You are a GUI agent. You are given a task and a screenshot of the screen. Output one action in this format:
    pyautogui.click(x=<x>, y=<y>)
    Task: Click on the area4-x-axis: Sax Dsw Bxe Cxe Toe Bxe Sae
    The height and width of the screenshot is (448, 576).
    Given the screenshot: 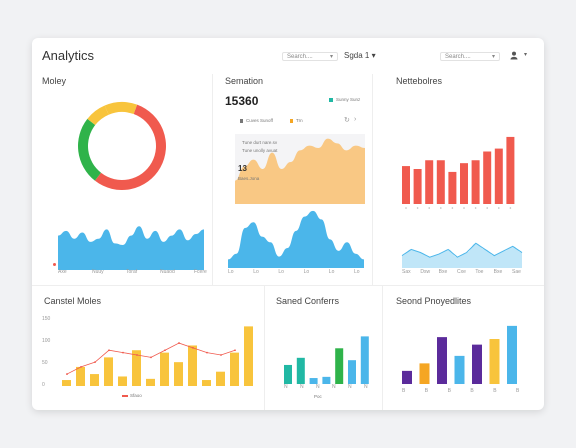 What is the action you would take?
    pyautogui.click(x=462, y=273)
    